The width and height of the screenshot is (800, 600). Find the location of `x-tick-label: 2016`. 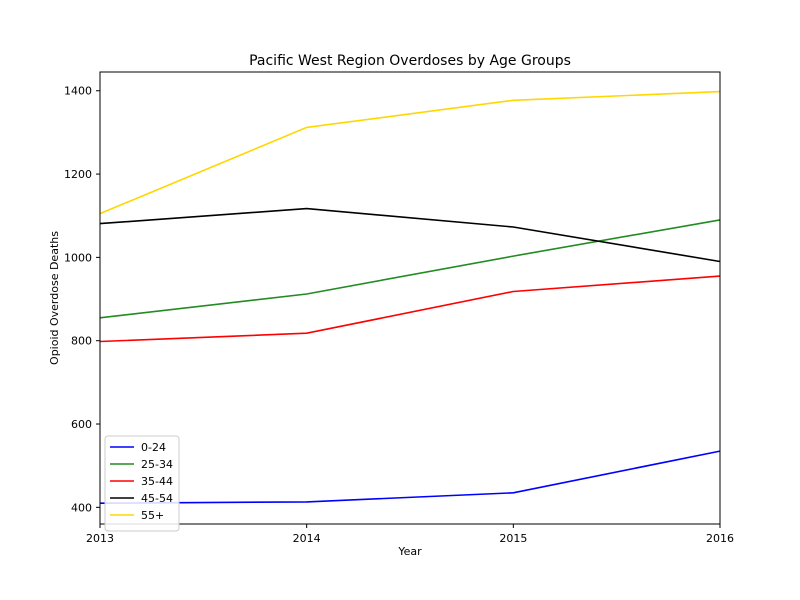

x-tick-label: 2016 is located at coordinates (720, 538).